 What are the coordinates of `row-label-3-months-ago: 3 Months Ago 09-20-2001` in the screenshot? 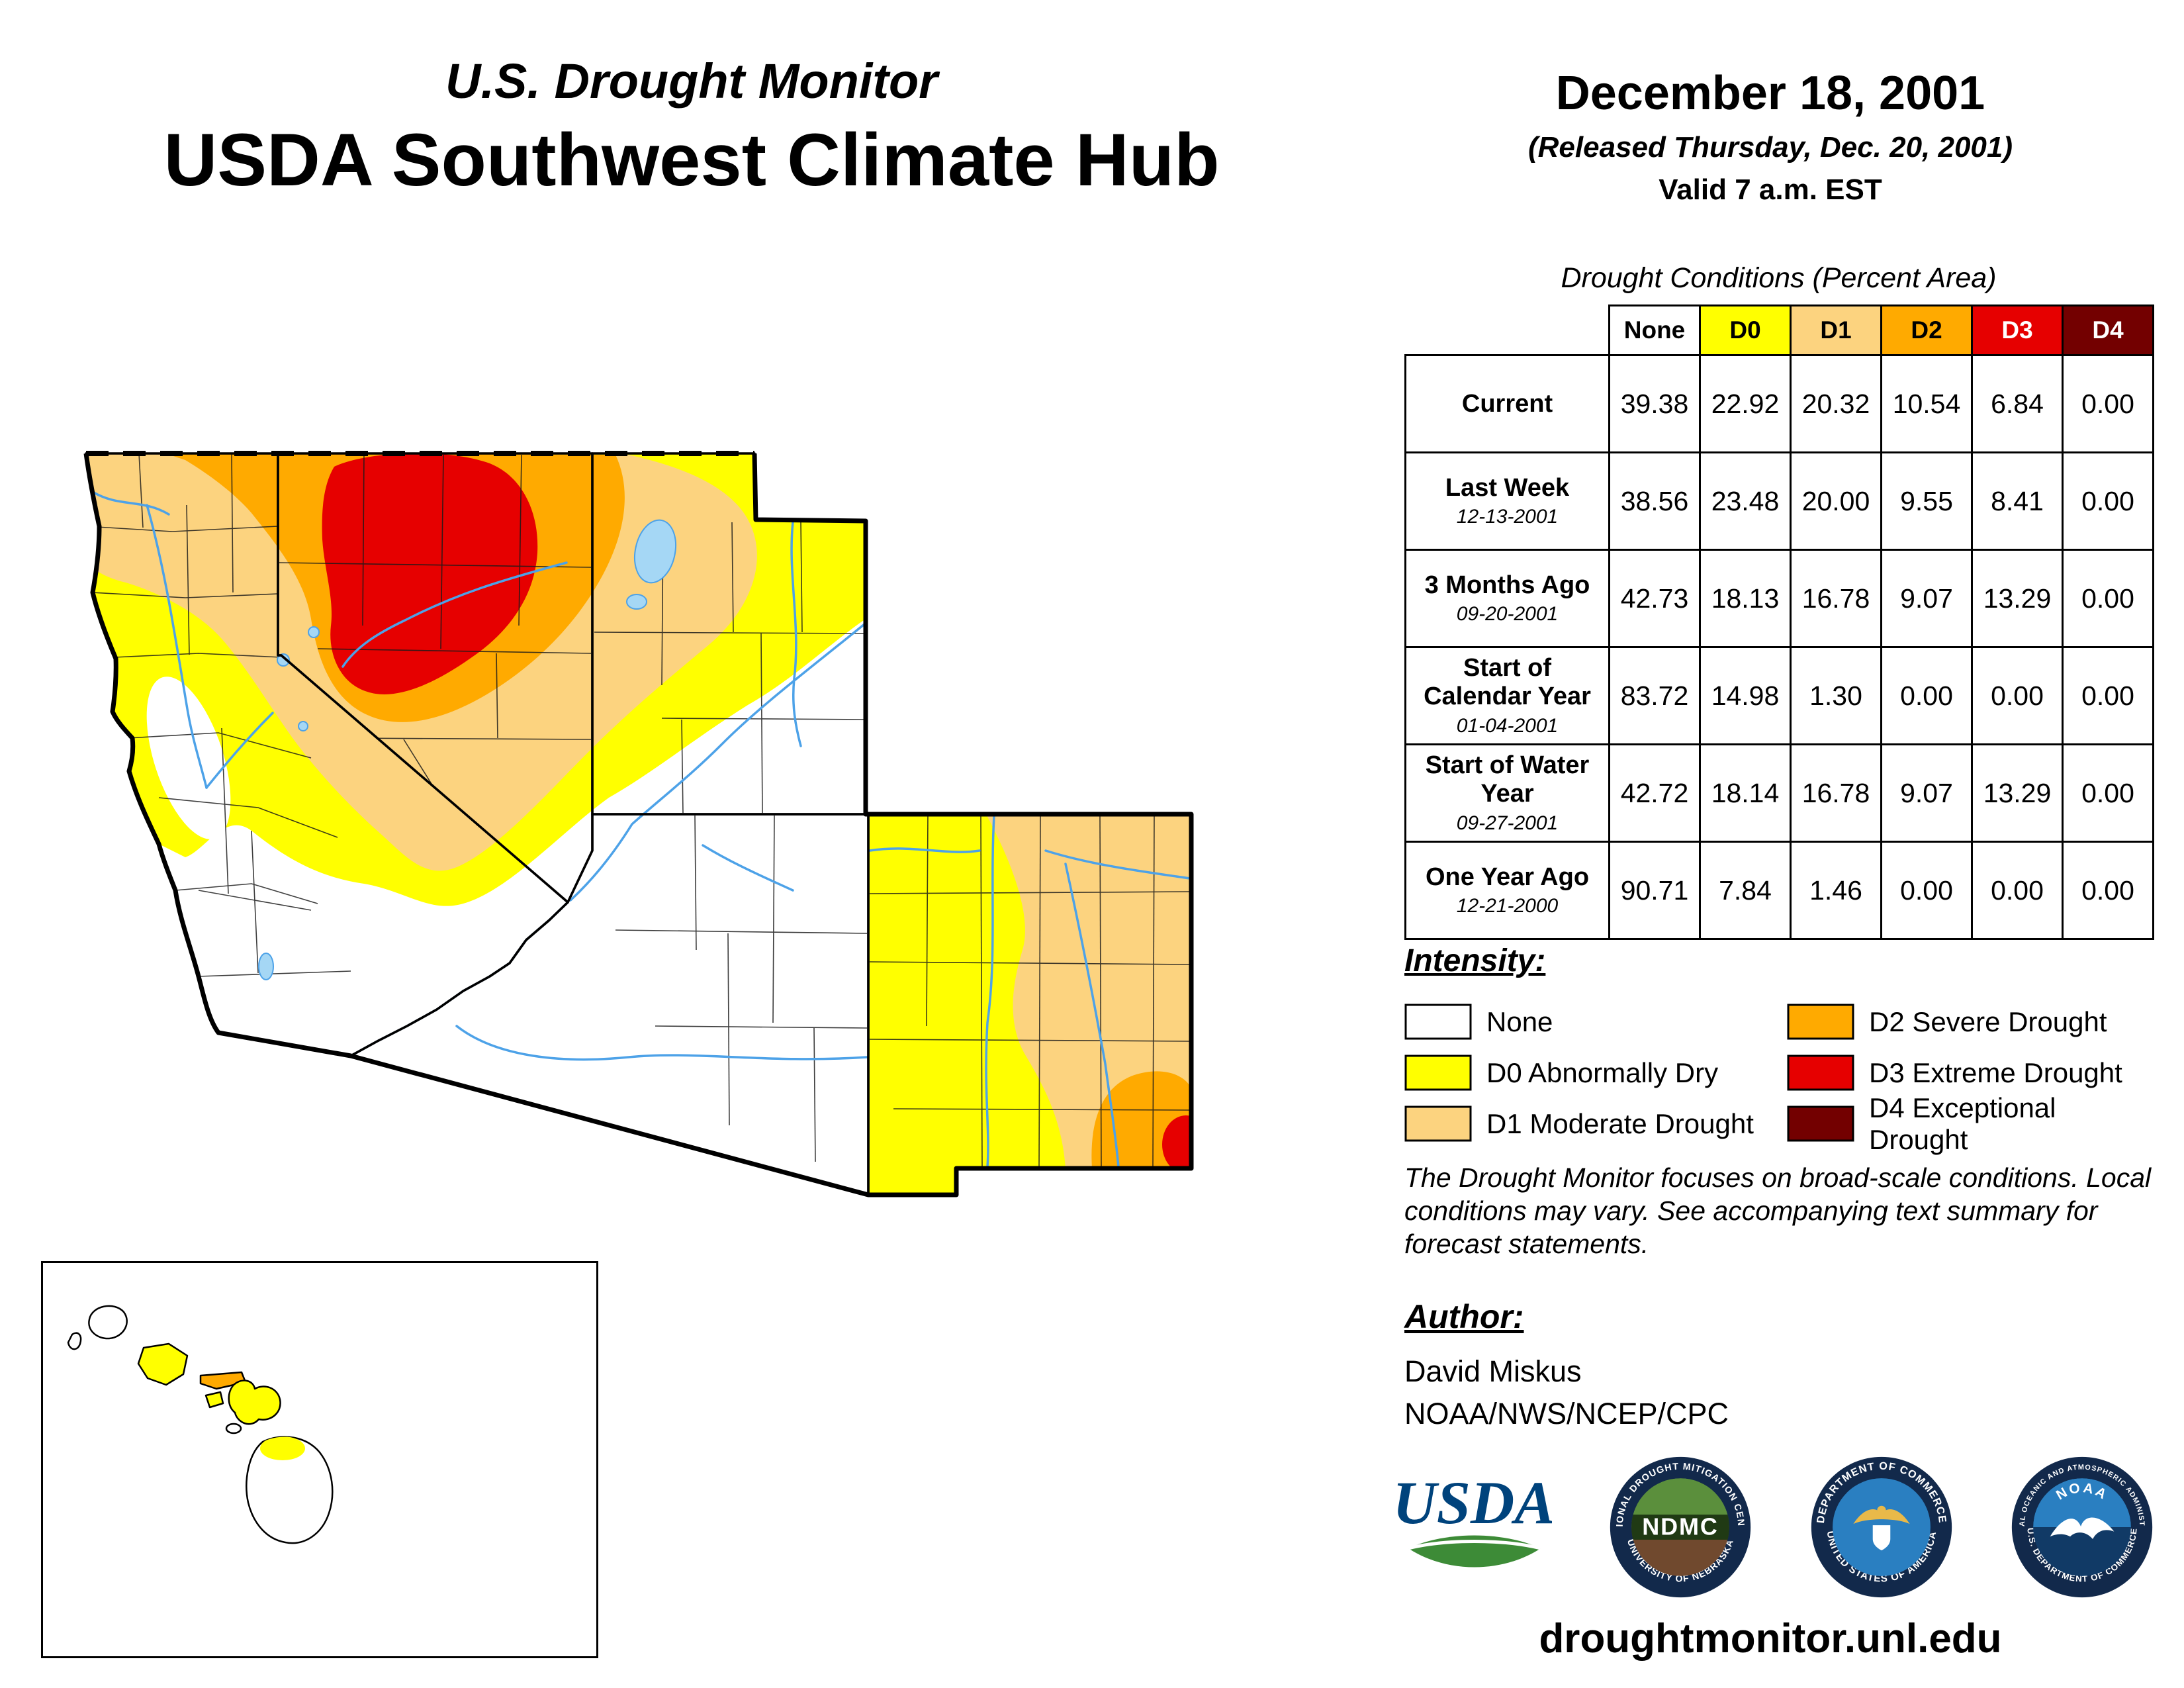 It's located at (1507, 598).